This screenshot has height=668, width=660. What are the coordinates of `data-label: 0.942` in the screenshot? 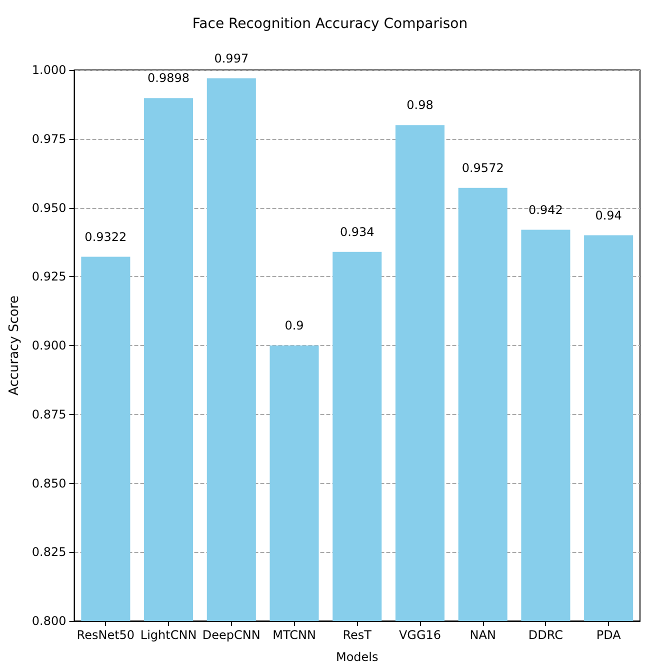 It's located at (545, 209).